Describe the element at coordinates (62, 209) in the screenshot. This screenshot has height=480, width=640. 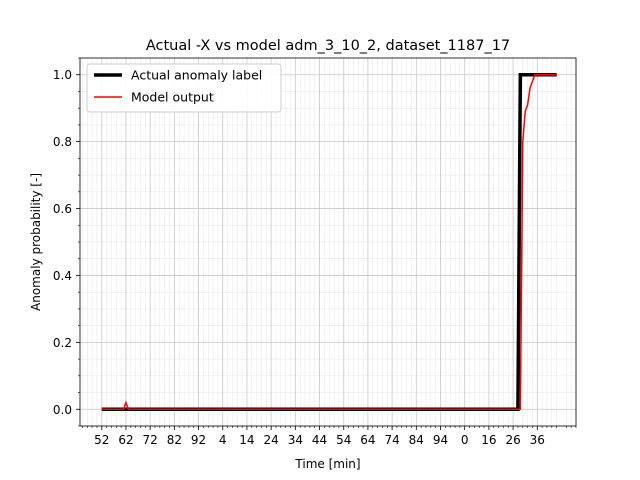
I see `y-tick-label: 0.6` at that location.